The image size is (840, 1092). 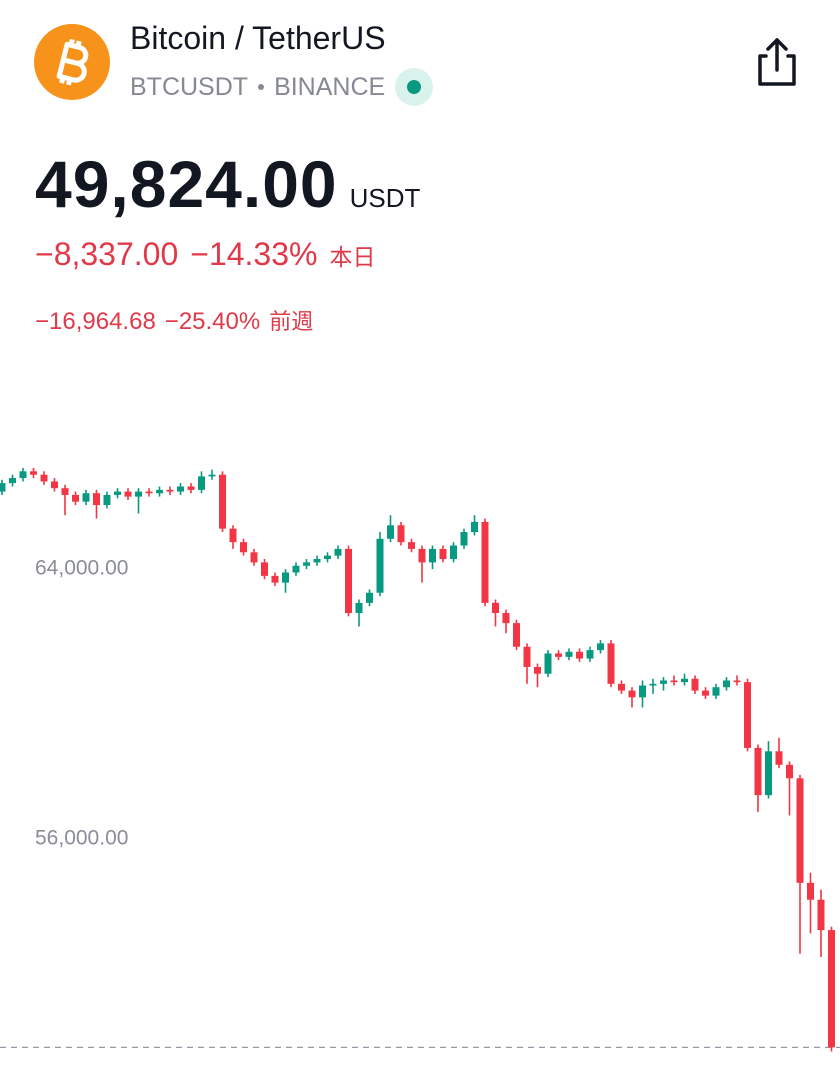 I want to click on symbol-subtitle: BTCUSDT BINANCE, so click(x=282, y=87).